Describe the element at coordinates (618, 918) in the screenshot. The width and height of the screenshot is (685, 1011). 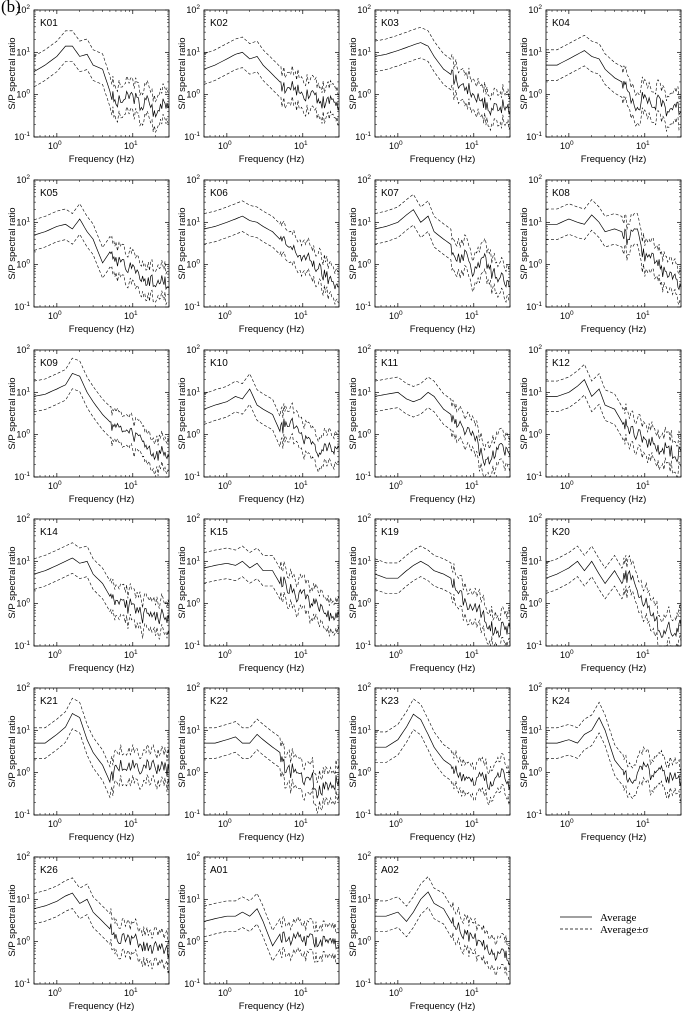
I see `legend-label: Average` at that location.